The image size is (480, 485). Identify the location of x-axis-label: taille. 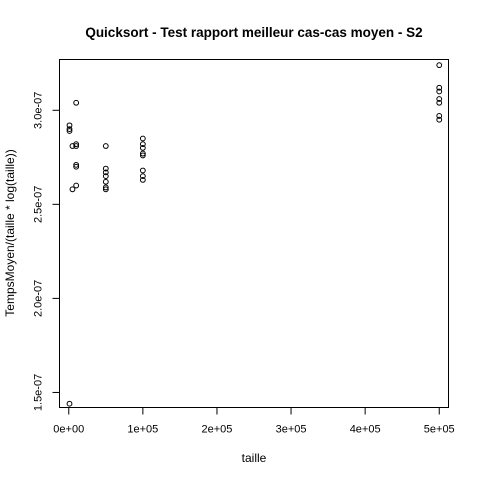
(254, 458).